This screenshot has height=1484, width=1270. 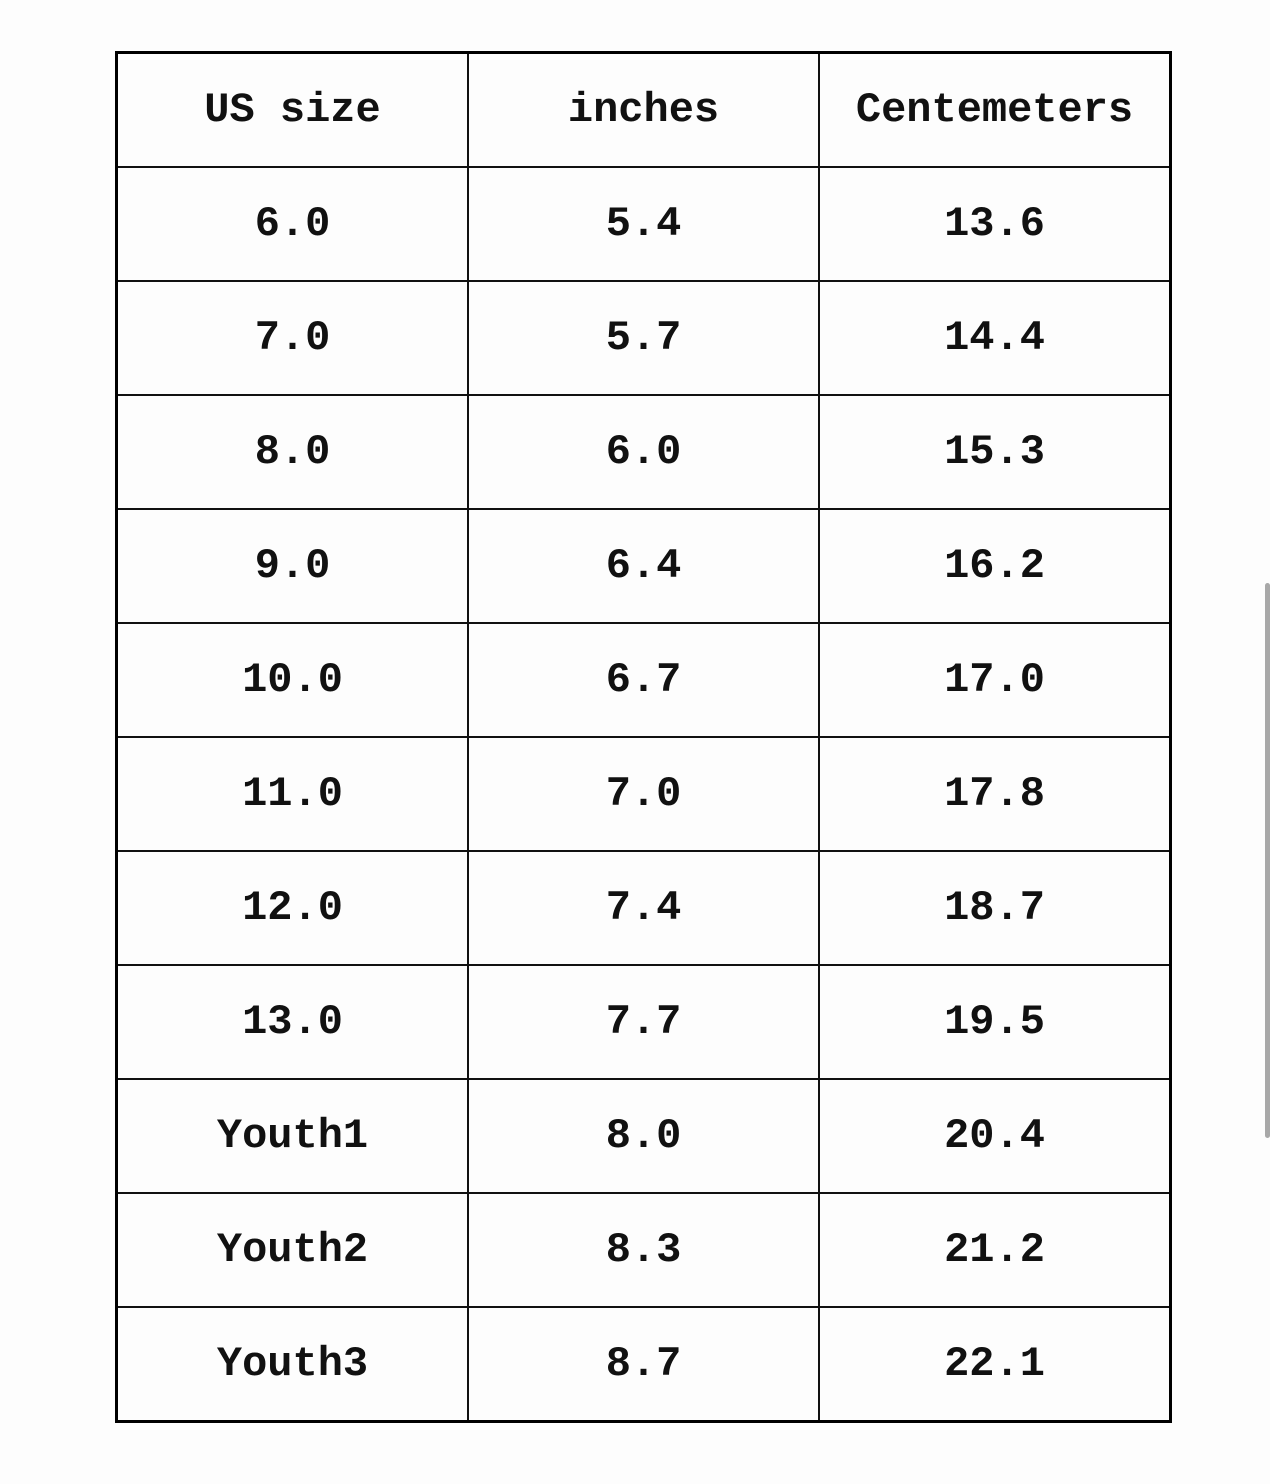 I want to click on cell-centimeters: 16.2, so click(x=995, y=566).